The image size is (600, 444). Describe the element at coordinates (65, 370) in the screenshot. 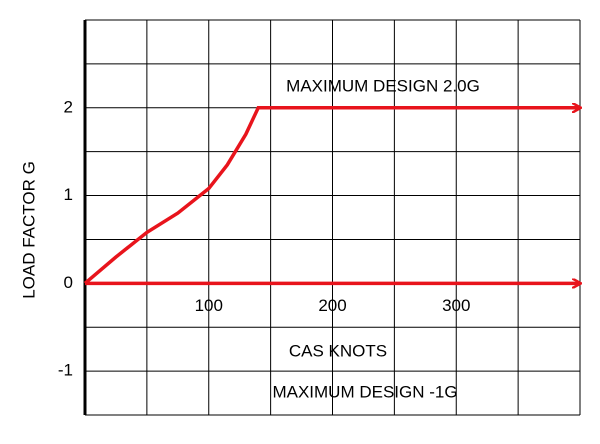

I see `y-tick-label: -1` at that location.